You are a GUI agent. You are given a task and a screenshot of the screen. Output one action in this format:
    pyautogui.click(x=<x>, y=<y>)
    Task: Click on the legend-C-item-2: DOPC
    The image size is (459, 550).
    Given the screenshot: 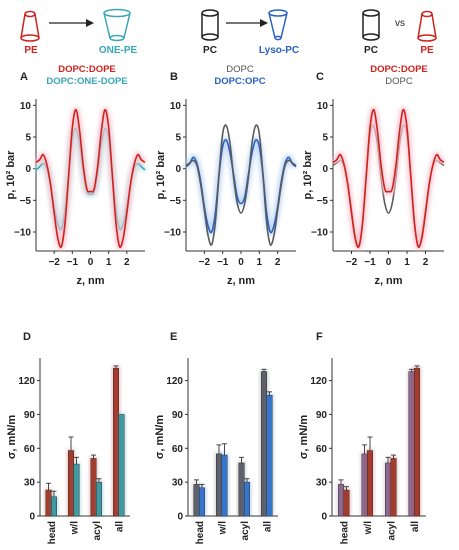 What is the action you would take?
    pyautogui.click(x=399, y=81)
    